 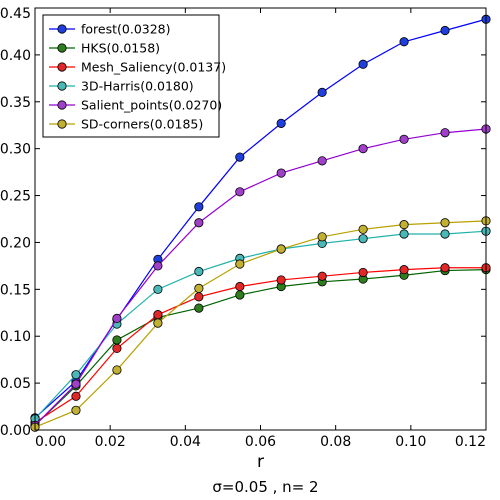 I want to click on x-axis-title: r, so click(x=260, y=462).